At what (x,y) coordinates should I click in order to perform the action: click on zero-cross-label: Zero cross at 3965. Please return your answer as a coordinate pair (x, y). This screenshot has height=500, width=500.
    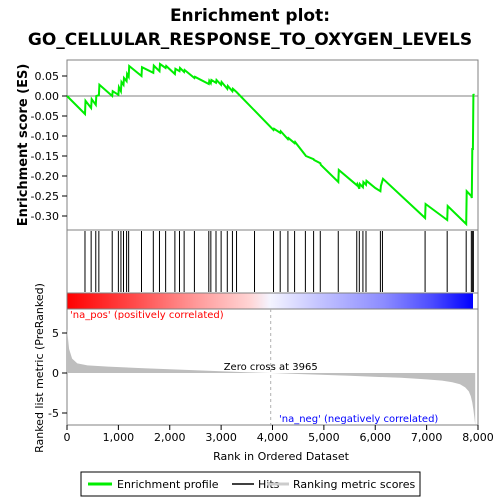
    Looking at the image, I should click on (271, 367).